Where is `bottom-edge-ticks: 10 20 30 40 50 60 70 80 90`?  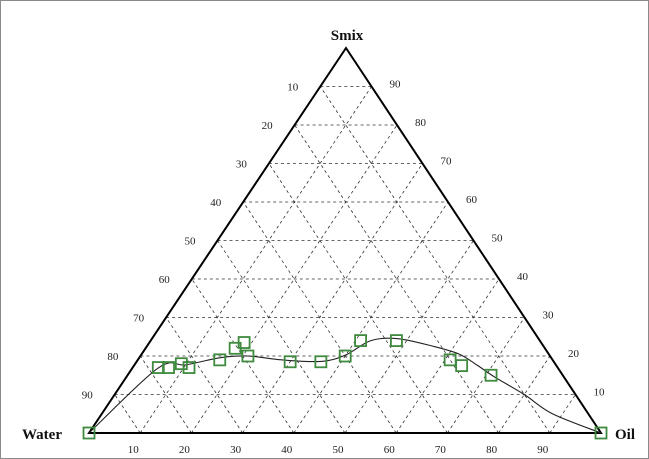
bottom-edge-ticks: 10 20 30 40 50 60 70 80 90 is located at coordinates (338, 450).